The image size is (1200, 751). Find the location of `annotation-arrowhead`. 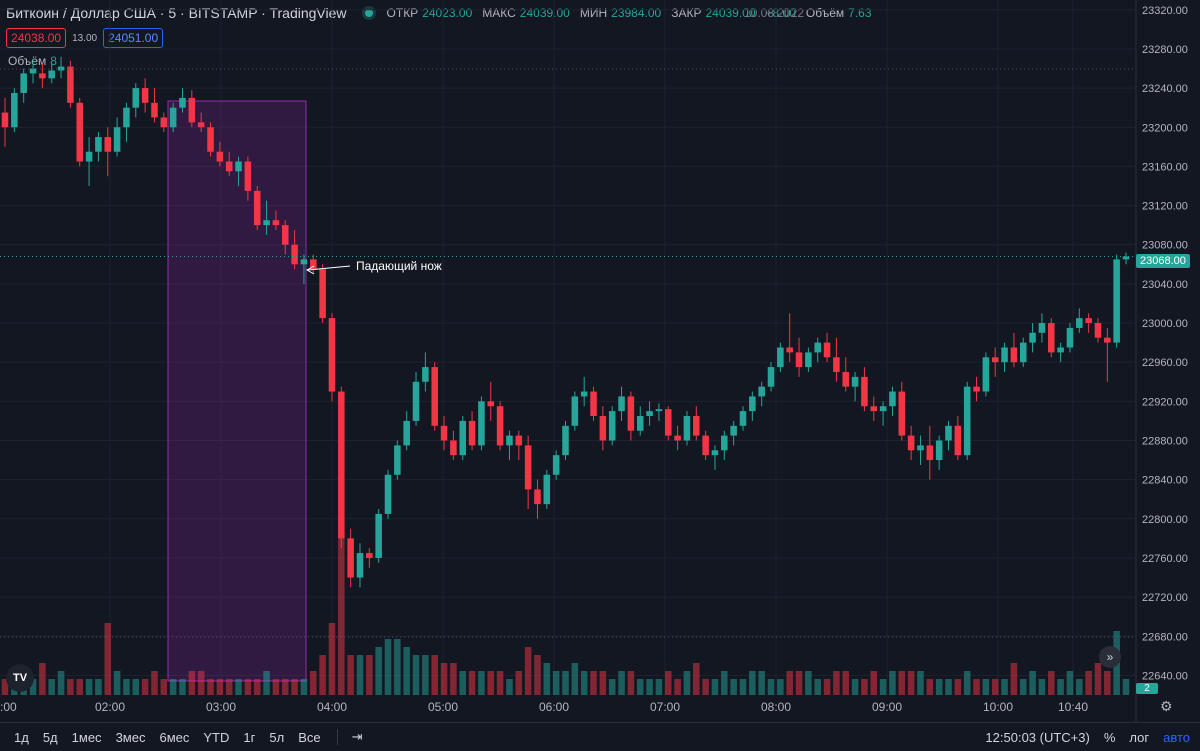

annotation-arrowhead is located at coordinates (310, 270).